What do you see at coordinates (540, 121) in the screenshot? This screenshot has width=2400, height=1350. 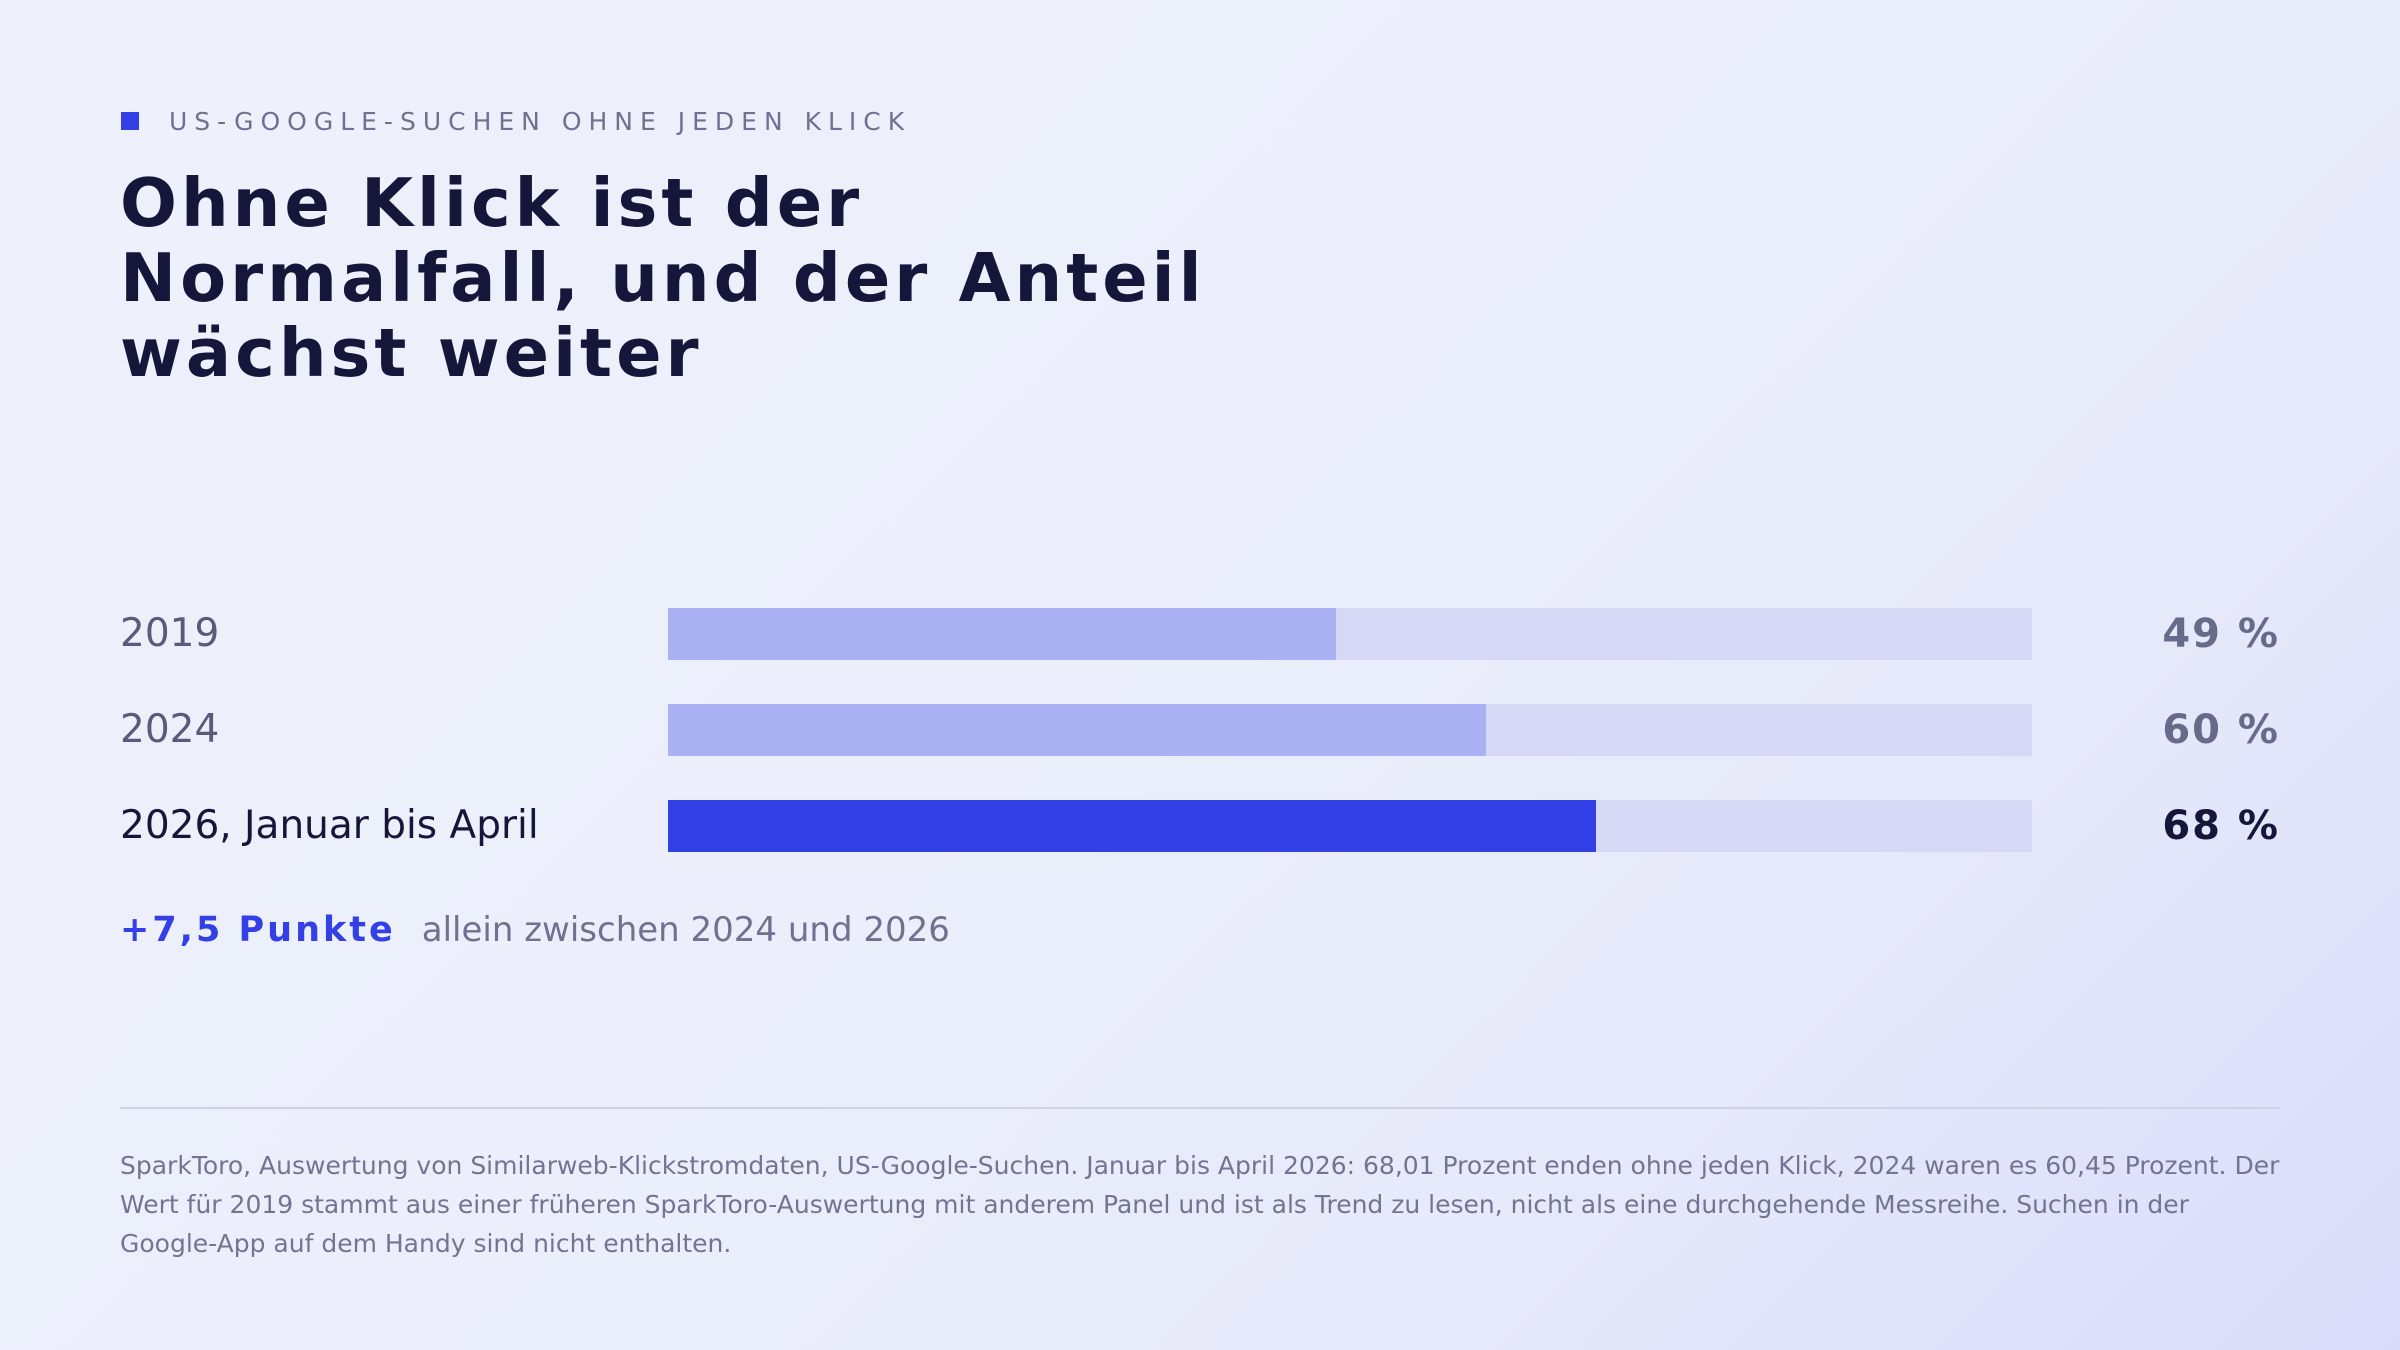 I see `eyebrow-text: US-GOOGLE-SUCHEN OHNE JEDEN KLICK` at bounding box center [540, 121].